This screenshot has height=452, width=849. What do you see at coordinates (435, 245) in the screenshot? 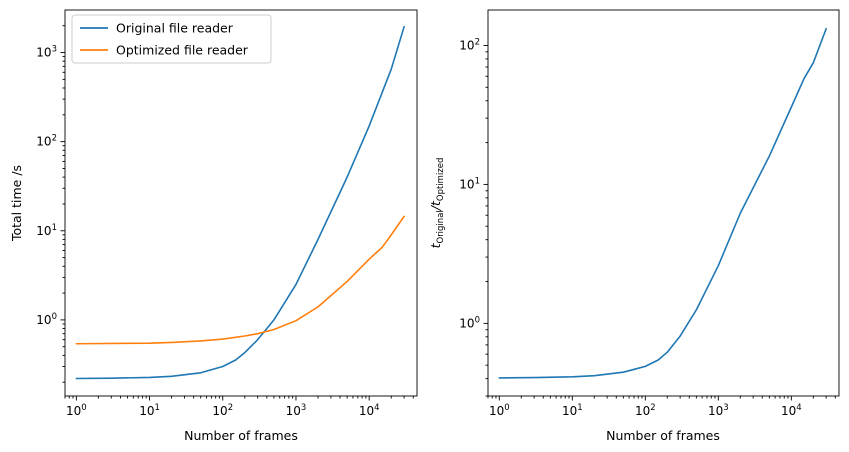
I see `y-label-t1: t` at bounding box center [435, 245].